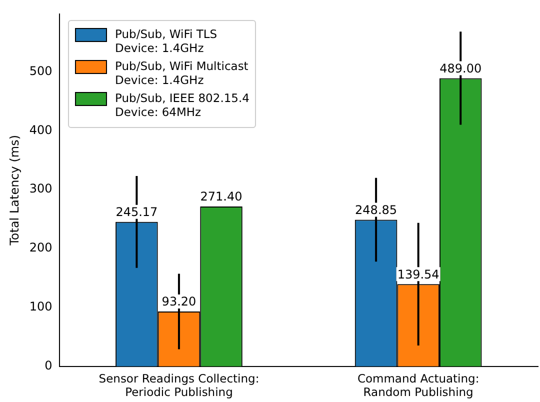  What do you see at coordinates (40, 71) in the screenshot?
I see `y-tick-label: 500` at bounding box center [40, 71].